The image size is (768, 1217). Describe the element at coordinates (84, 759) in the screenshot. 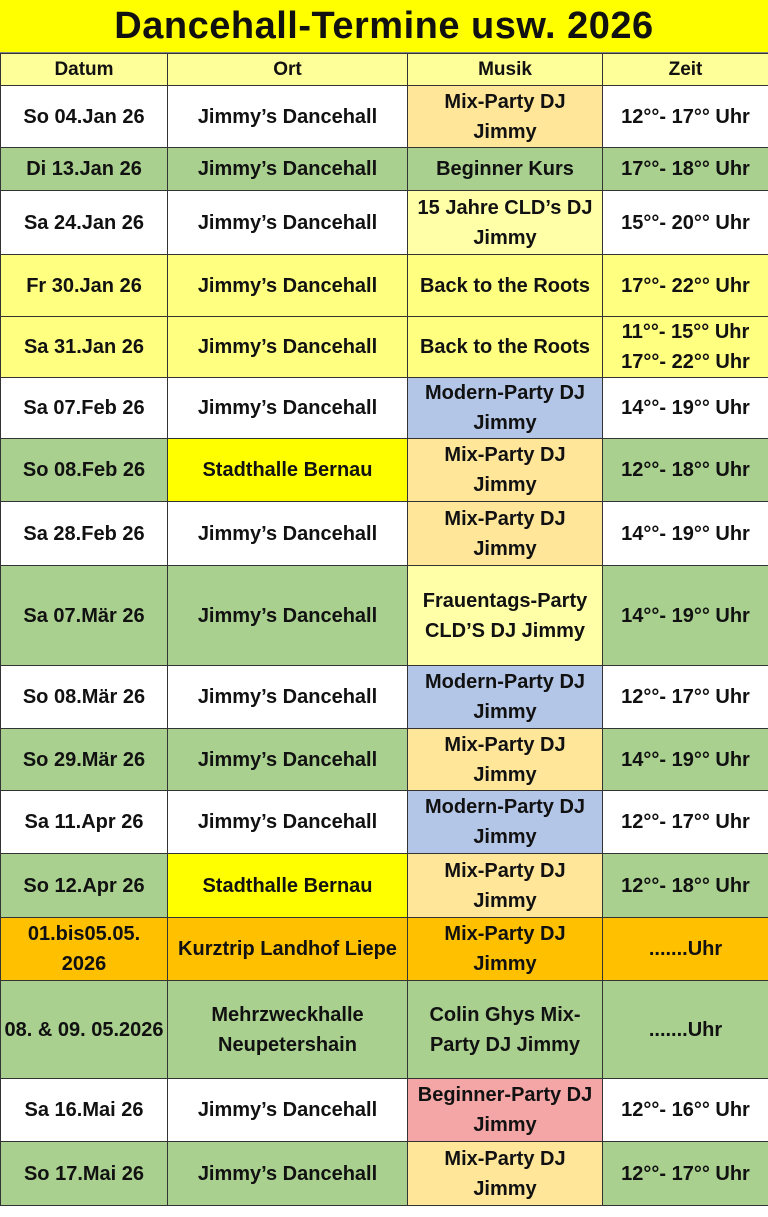

I see `datum-cell: So 29.Mär 26` at that location.